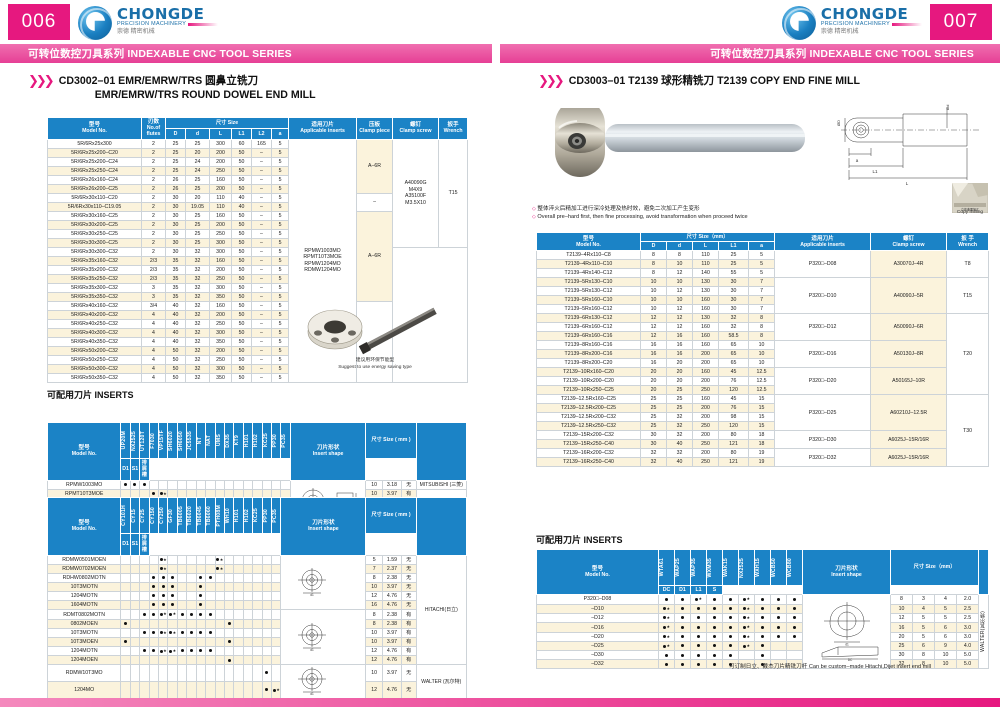 The image size is (1000, 707). Describe the element at coordinates (588, 363) in the screenshot. I see `cell-model: T2139–8Rx200–C20` at that location.